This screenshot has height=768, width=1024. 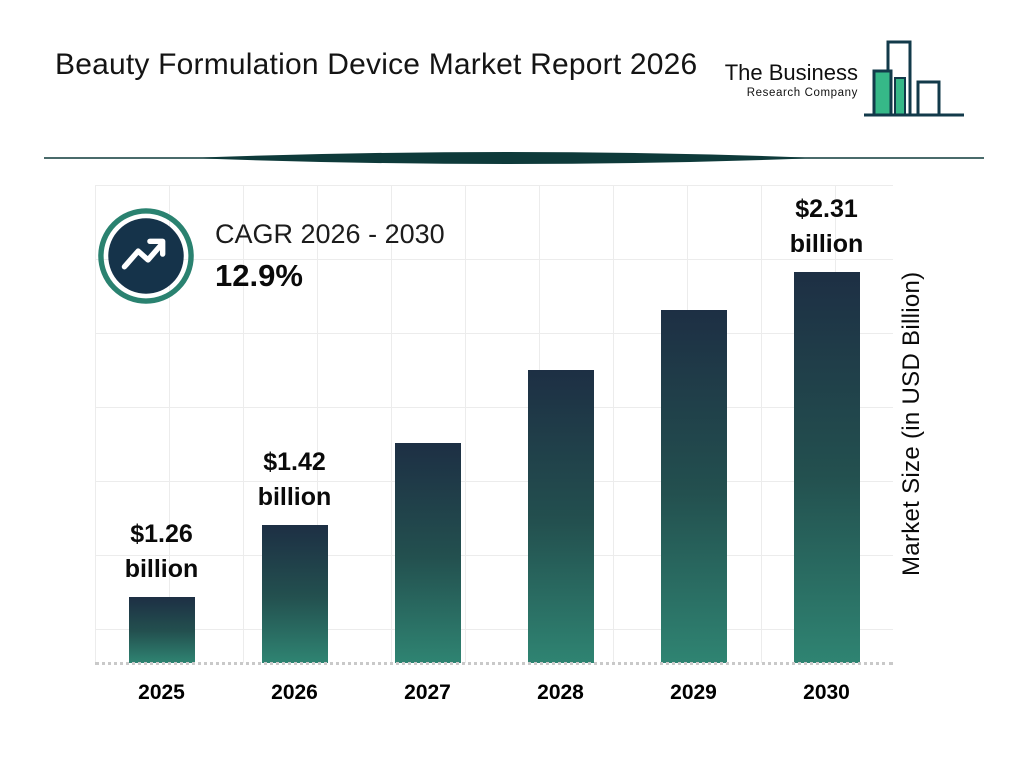 I want to click on trend-up-icon, so click(x=146, y=256).